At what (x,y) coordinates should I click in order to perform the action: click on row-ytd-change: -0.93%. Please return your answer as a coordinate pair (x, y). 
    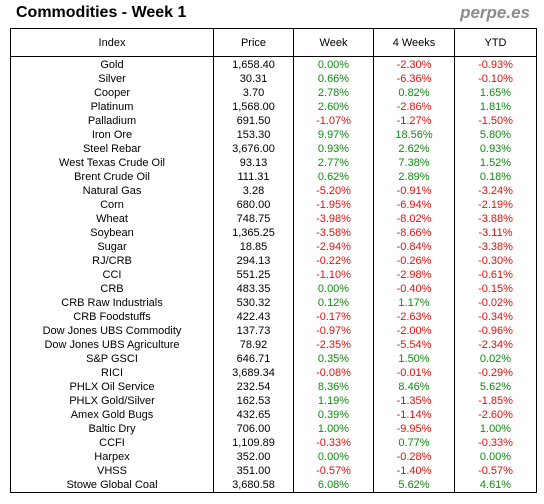
    Looking at the image, I should click on (495, 64).